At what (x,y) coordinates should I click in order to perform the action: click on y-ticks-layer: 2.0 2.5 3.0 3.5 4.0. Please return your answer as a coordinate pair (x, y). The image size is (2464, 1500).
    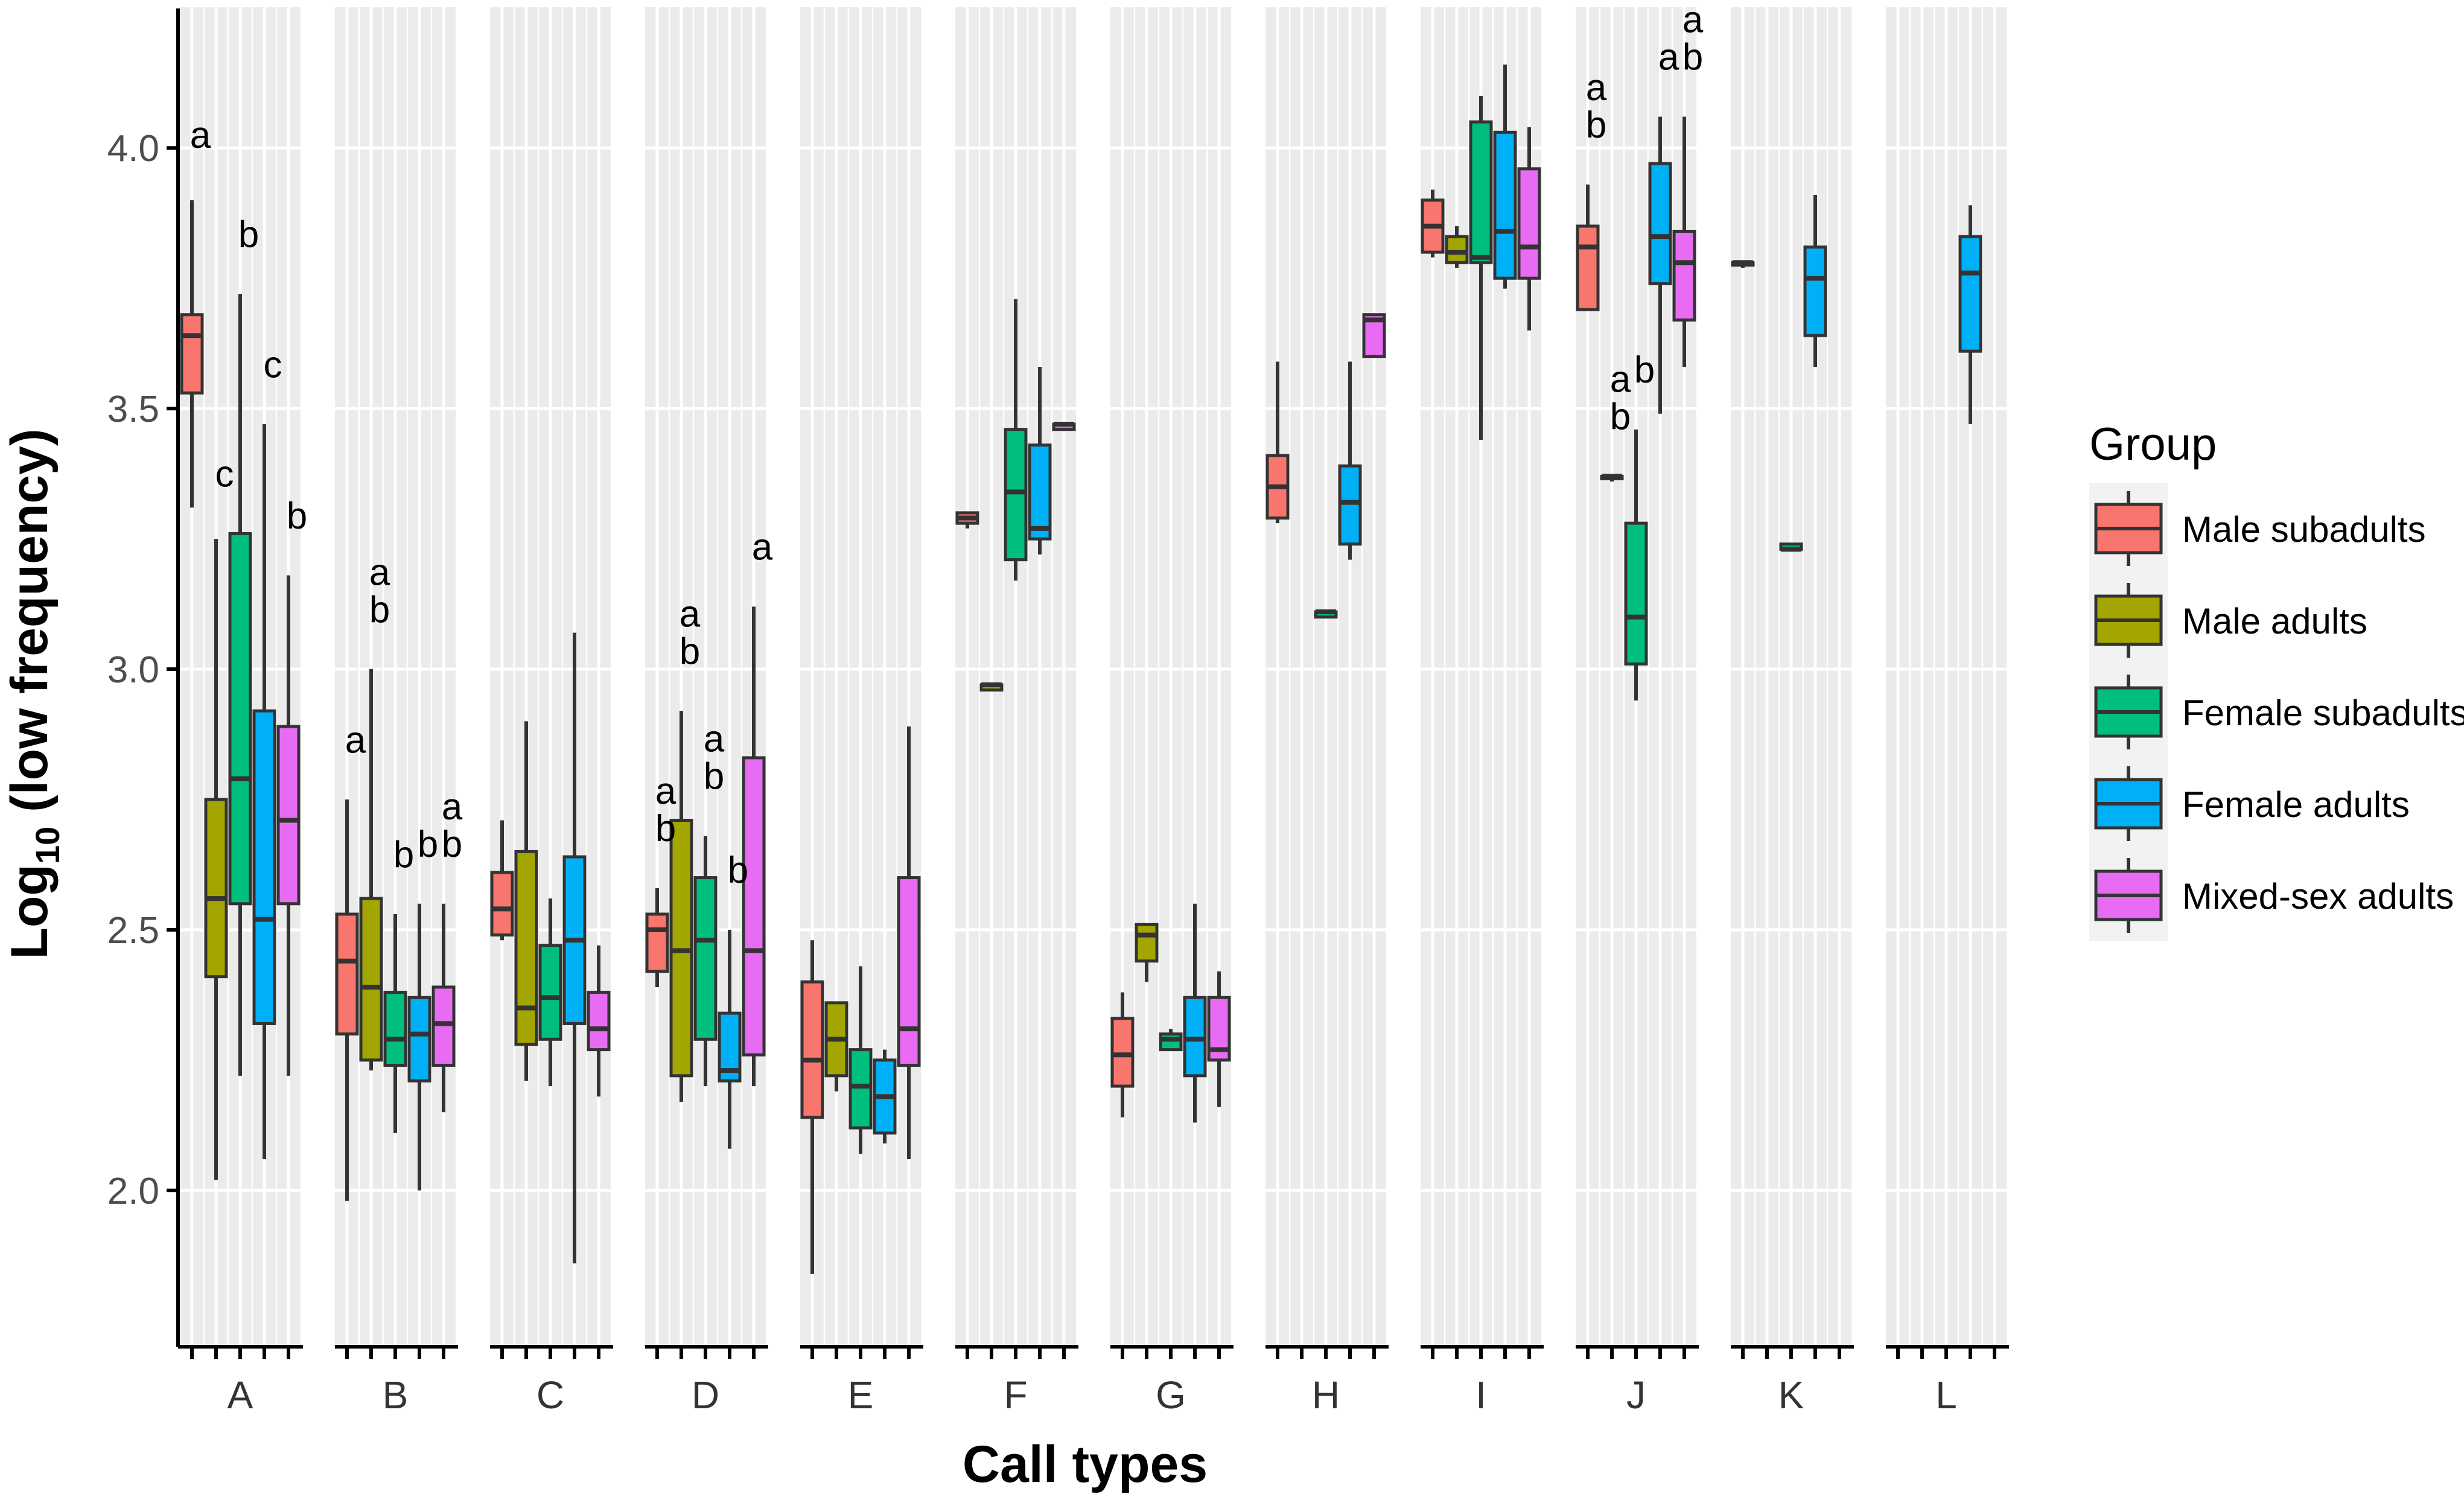
    Looking at the image, I should click on (142, 670).